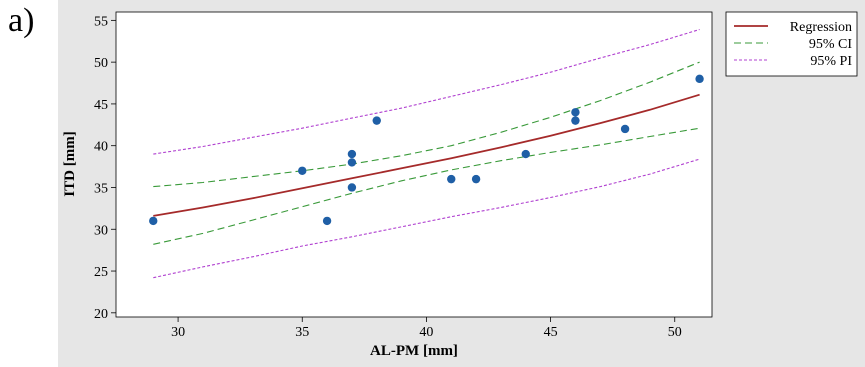 Image resolution: width=865 pixels, height=367 pixels. Describe the element at coordinates (302, 332) in the screenshot. I see `x-tick-label: 35` at that location.